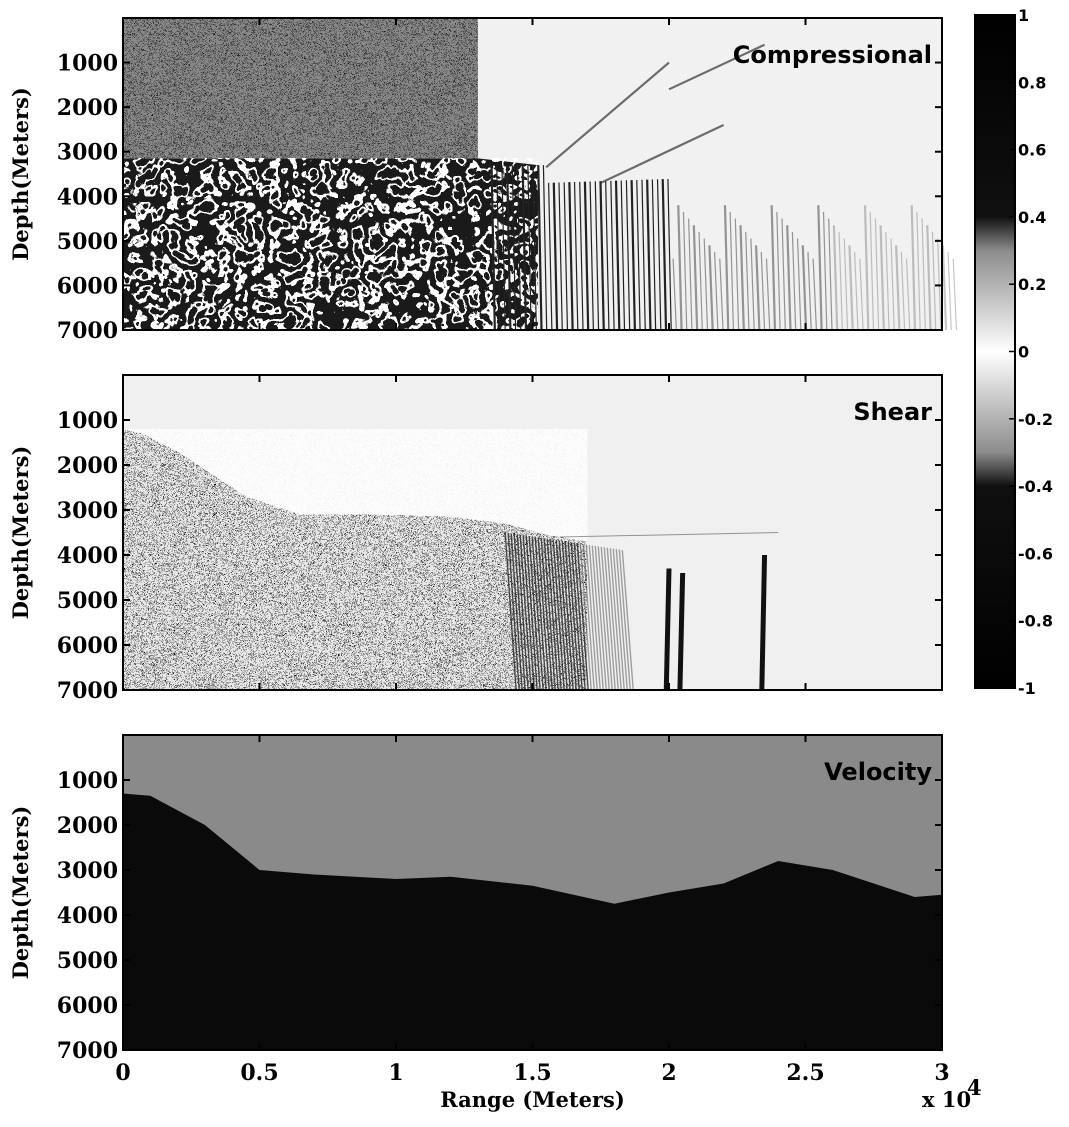 This screenshot has width=1069, height=1127. Describe the element at coordinates (1032, 217) in the screenshot. I see `colorbar-tick-label: 0.4` at that location.